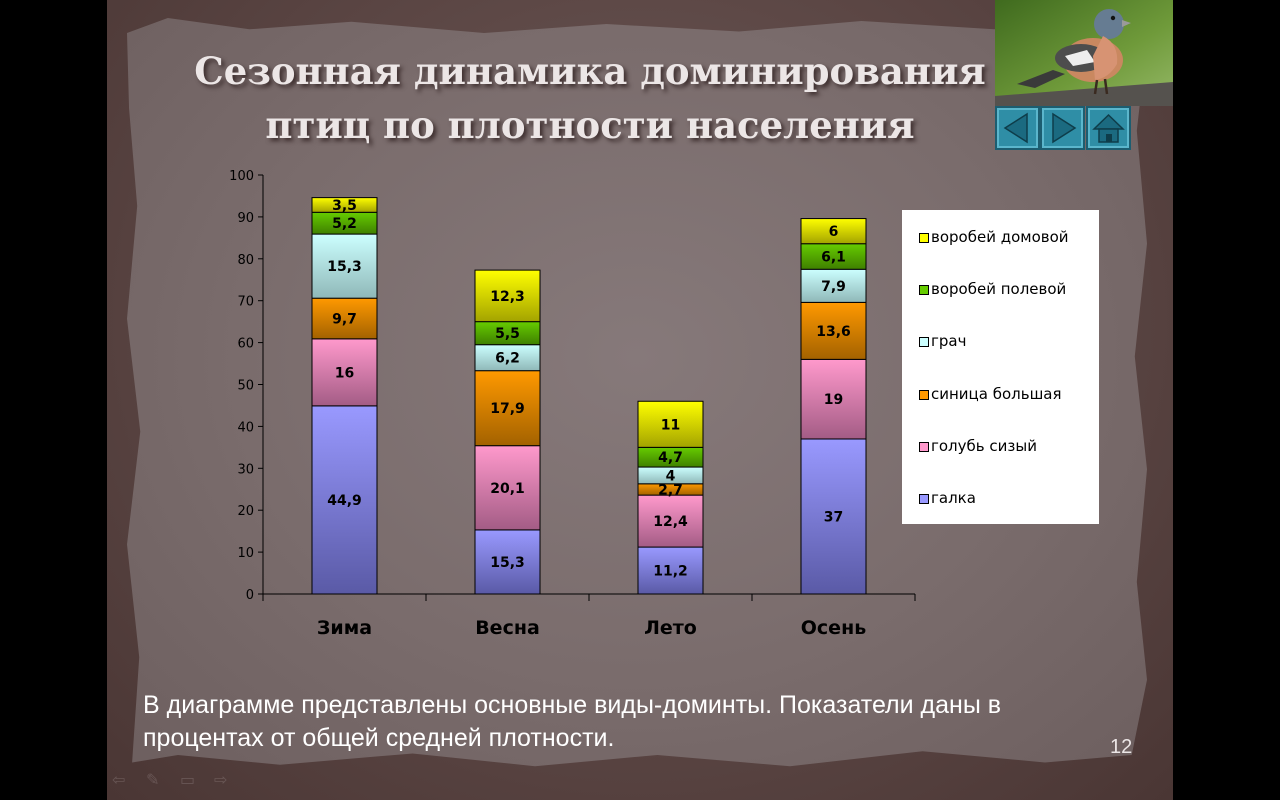 This screenshot has width=1280, height=800. What do you see at coordinates (379, 738) in the screenshot?
I see `caption-line-2: процентах от общей средней плотности.` at bounding box center [379, 738].